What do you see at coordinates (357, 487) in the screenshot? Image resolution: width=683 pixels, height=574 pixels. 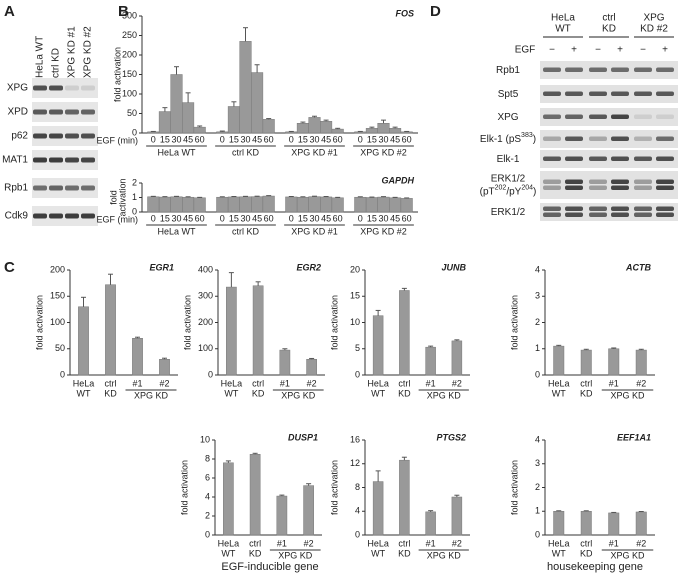 I see `y-tick-label: 8` at bounding box center [357, 487].